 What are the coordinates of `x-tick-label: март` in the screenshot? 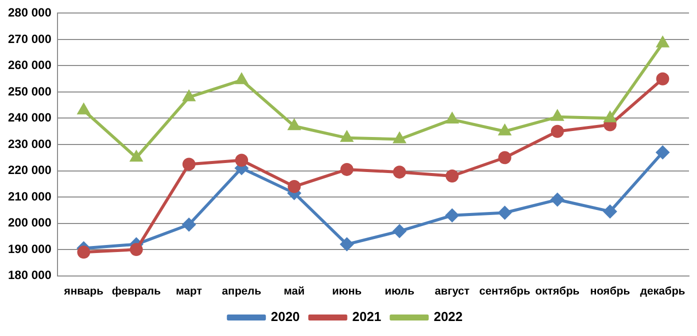 It's located at (189, 291).